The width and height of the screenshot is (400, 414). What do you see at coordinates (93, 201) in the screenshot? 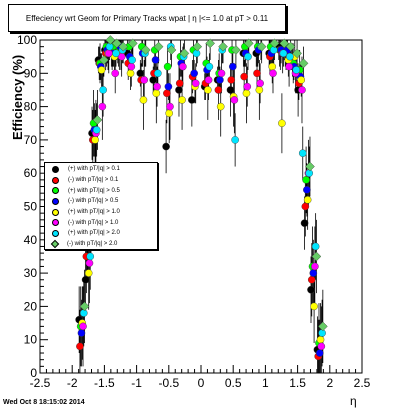
I see `legend-label-3: (-) with pT/|q| > 0.5` at bounding box center [93, 201].